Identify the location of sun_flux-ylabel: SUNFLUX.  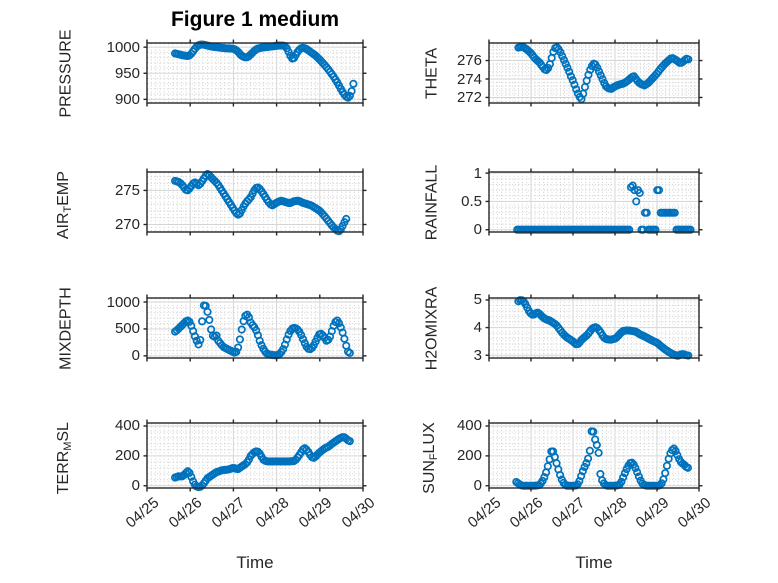
(432, 458).